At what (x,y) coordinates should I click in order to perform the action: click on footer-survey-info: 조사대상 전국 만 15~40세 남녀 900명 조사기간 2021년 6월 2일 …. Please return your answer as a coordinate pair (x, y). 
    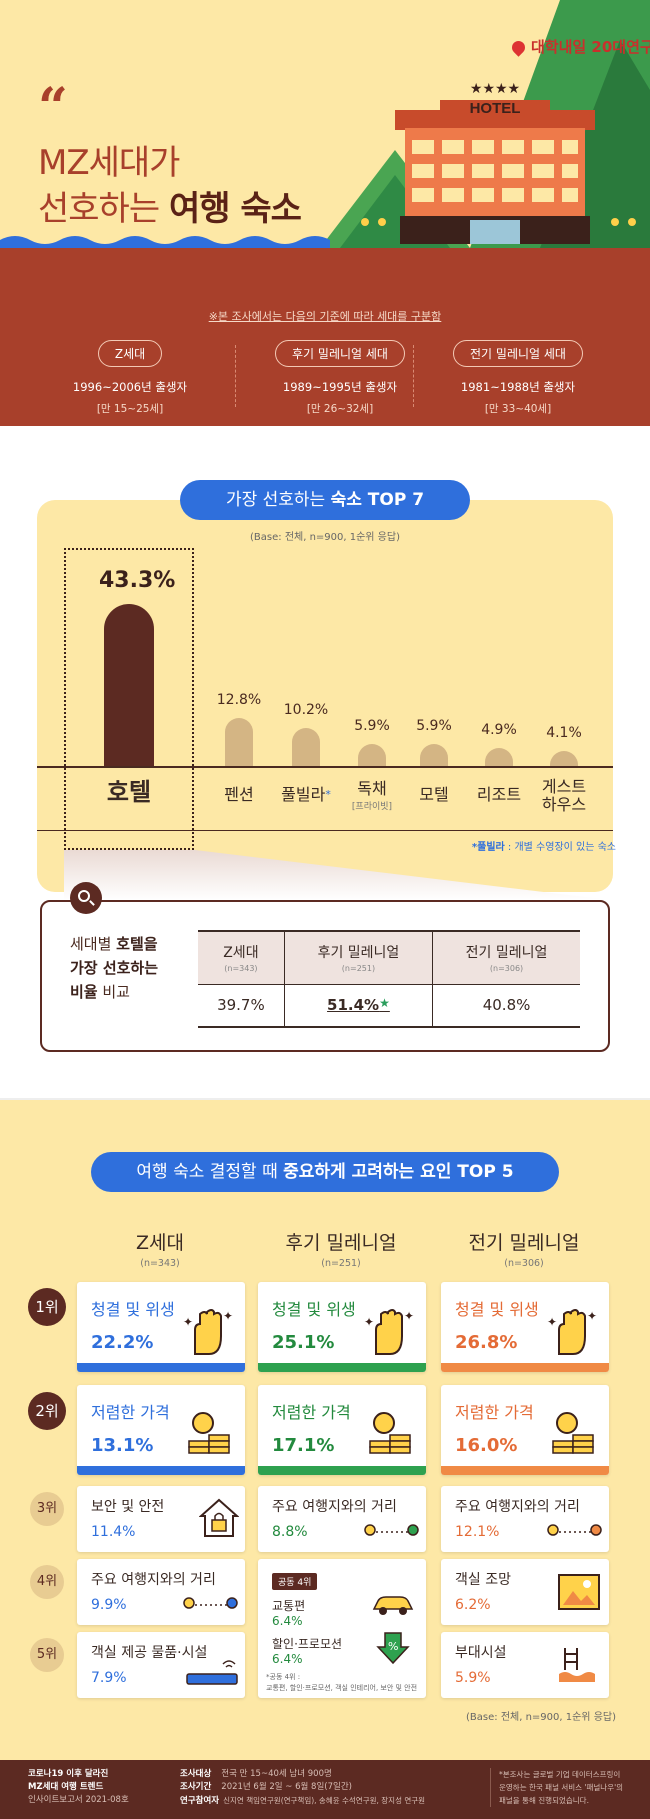
    Looking at the image, I should click on (330, 1788).